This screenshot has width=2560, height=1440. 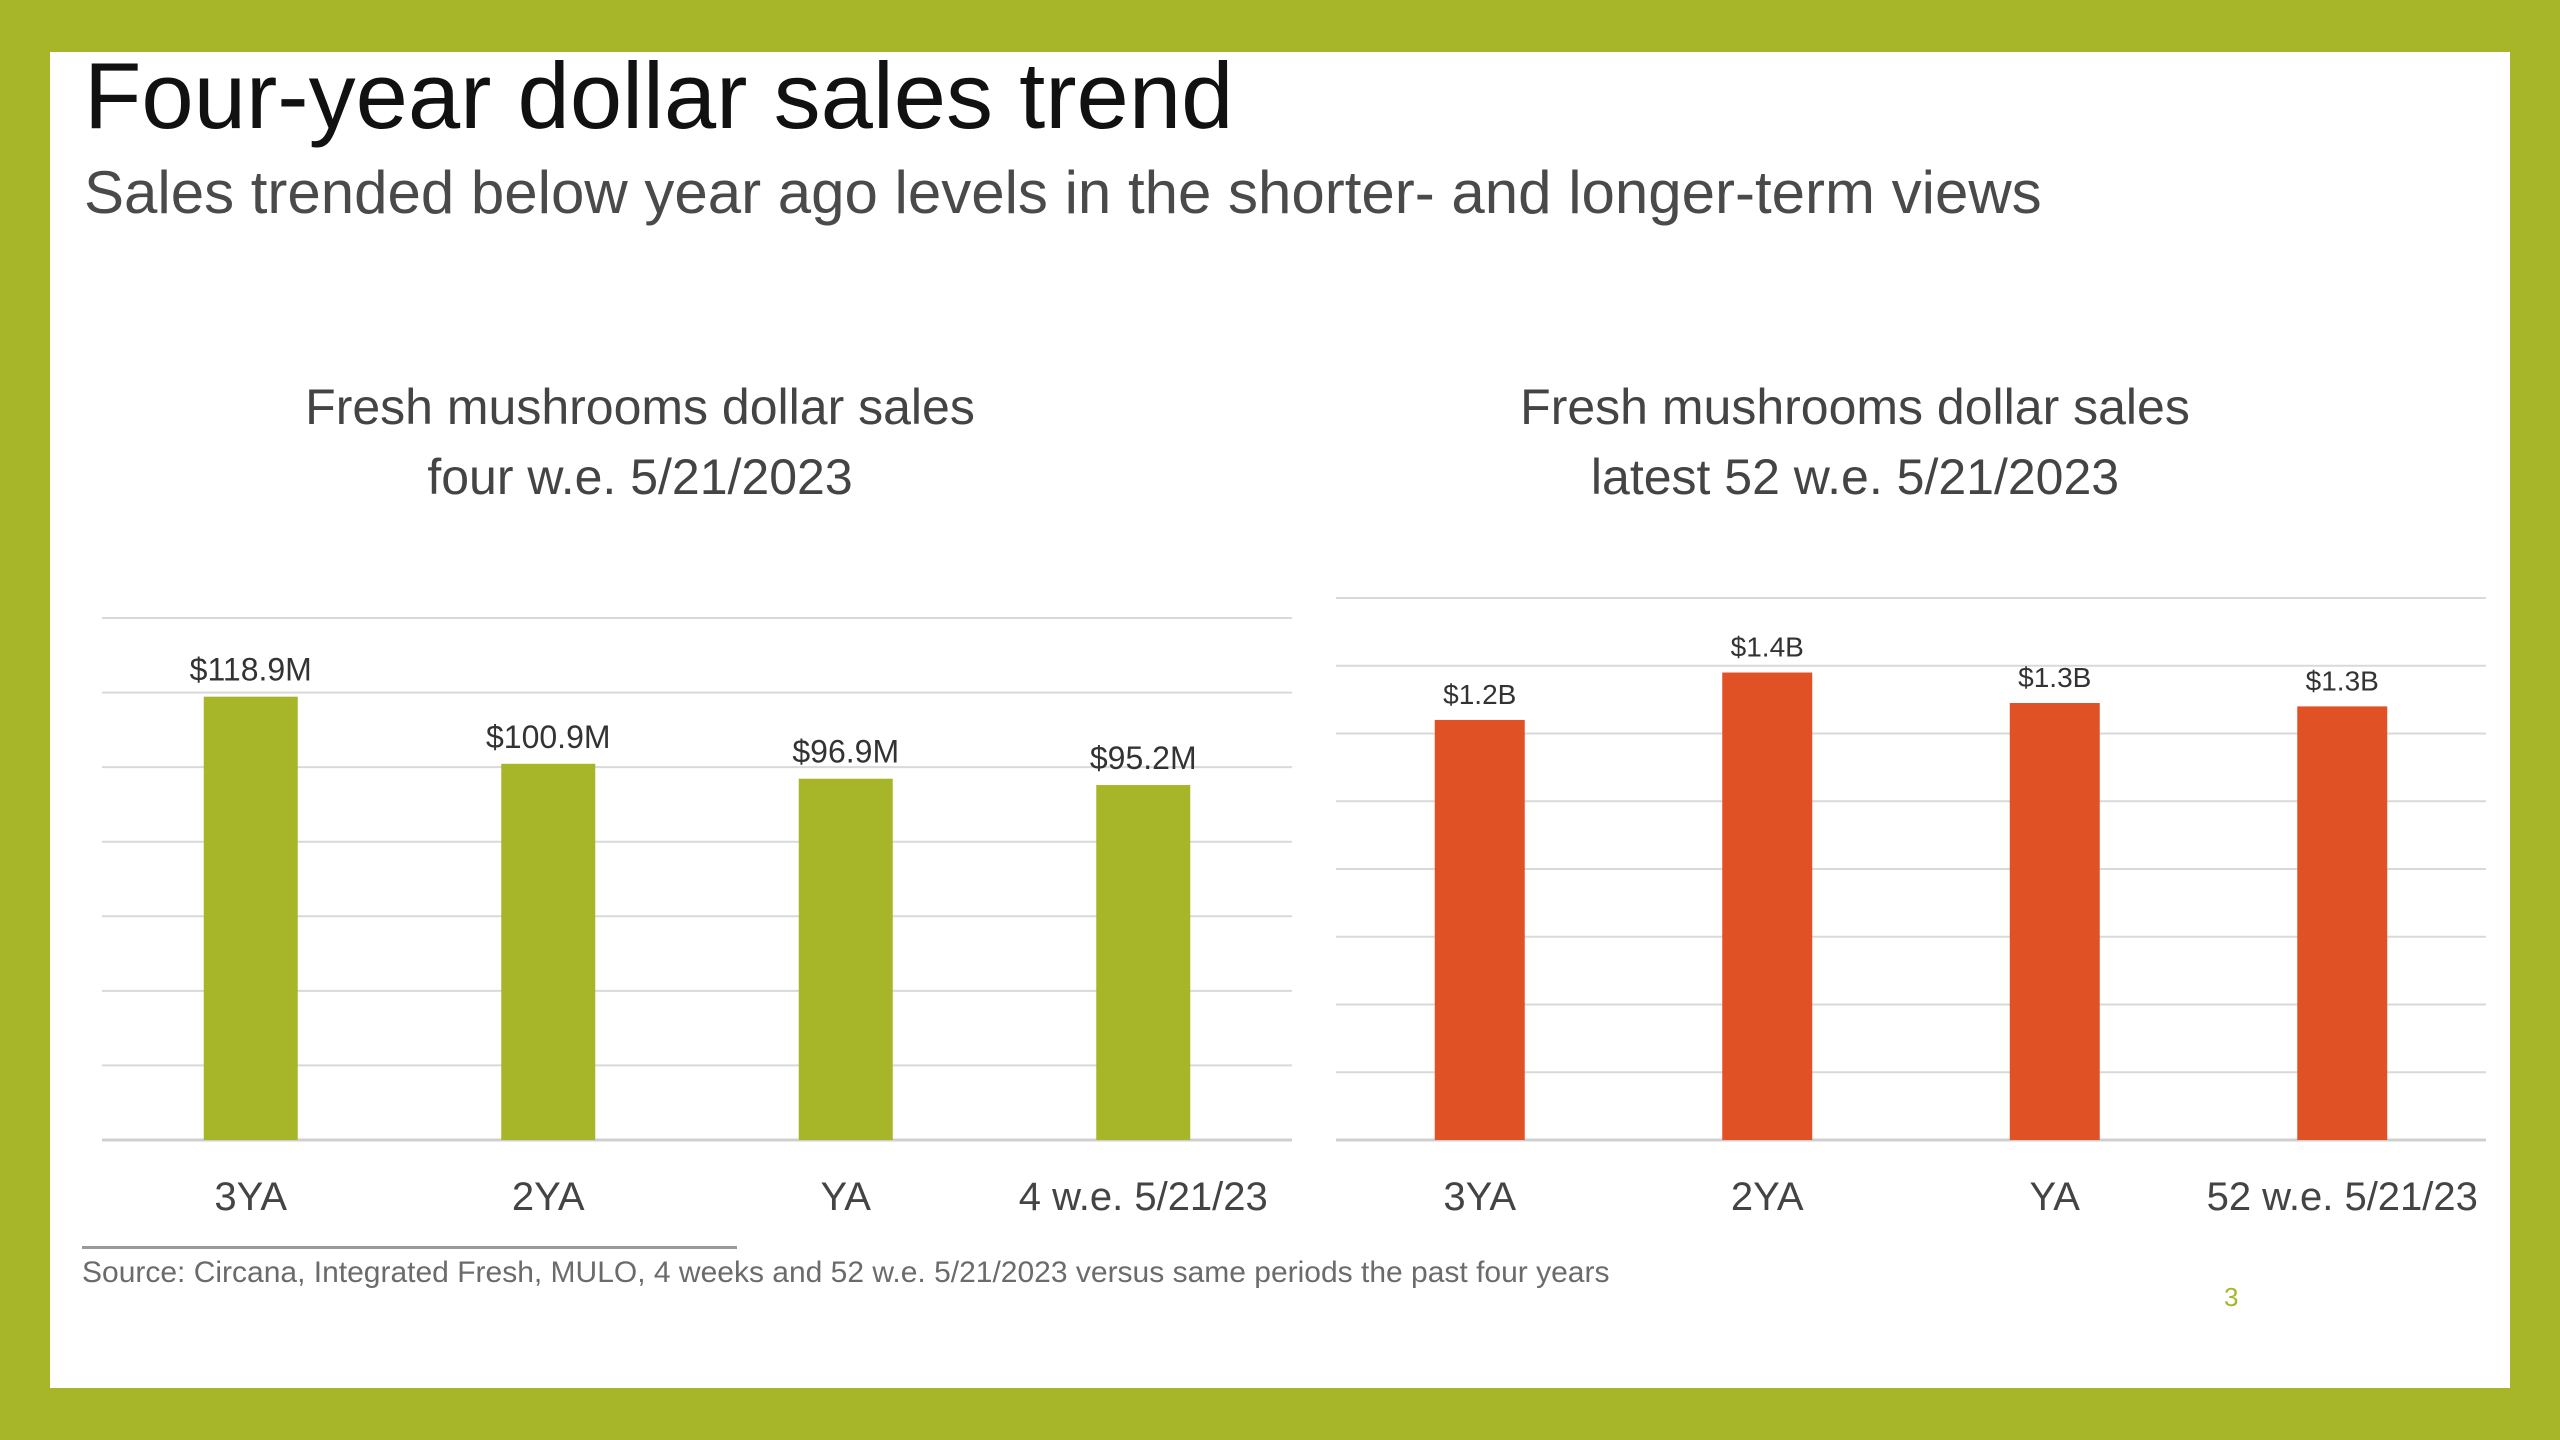 What do you see at coordinates (1143, 1197) in the screenshot?
I see `left-chart-category-label: 4 w.e. 5/21/23` at bounding box center [1143, 1197].